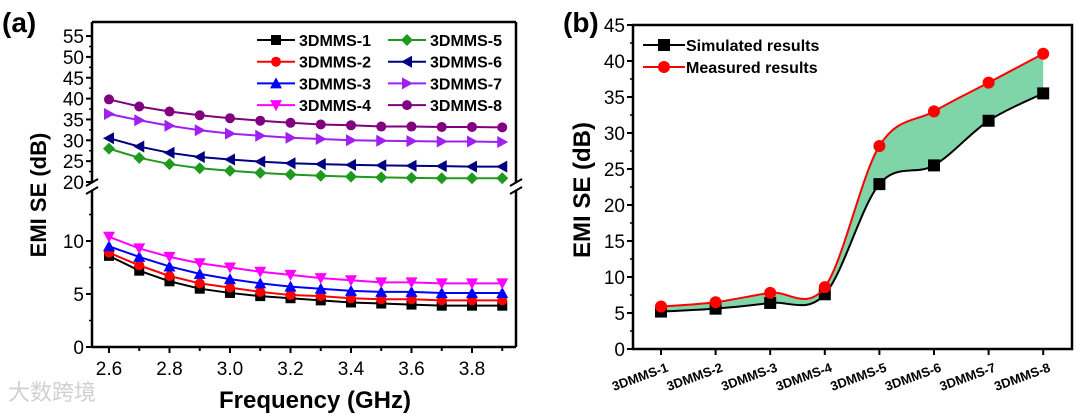 This screenshot has width=1080, height=418. Describe the element at coordinates (516, 190) in the screenshot. I see `axis-break-mark` at that location.